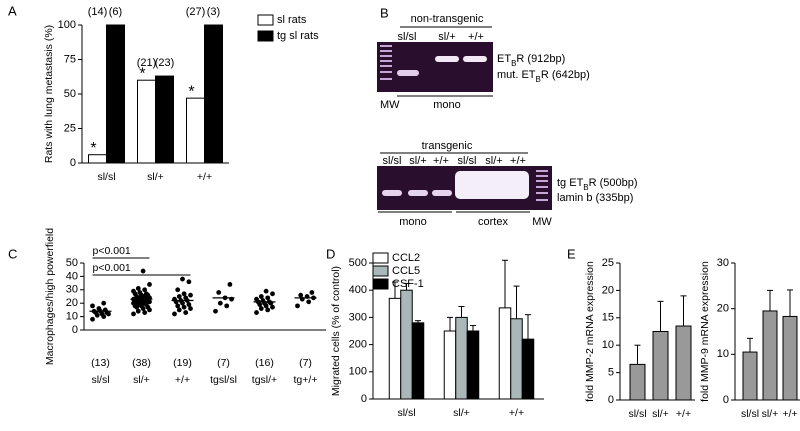  Describe the element at coordinates (447, 59) in the screenshot. I see `band` at that location.